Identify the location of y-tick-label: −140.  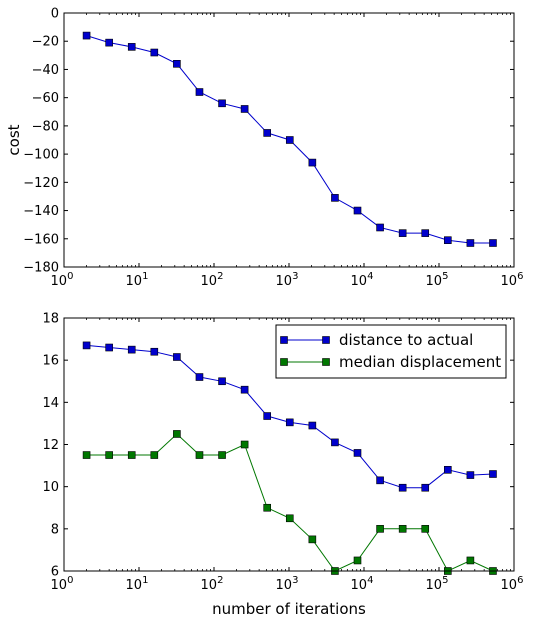
(41, 211).